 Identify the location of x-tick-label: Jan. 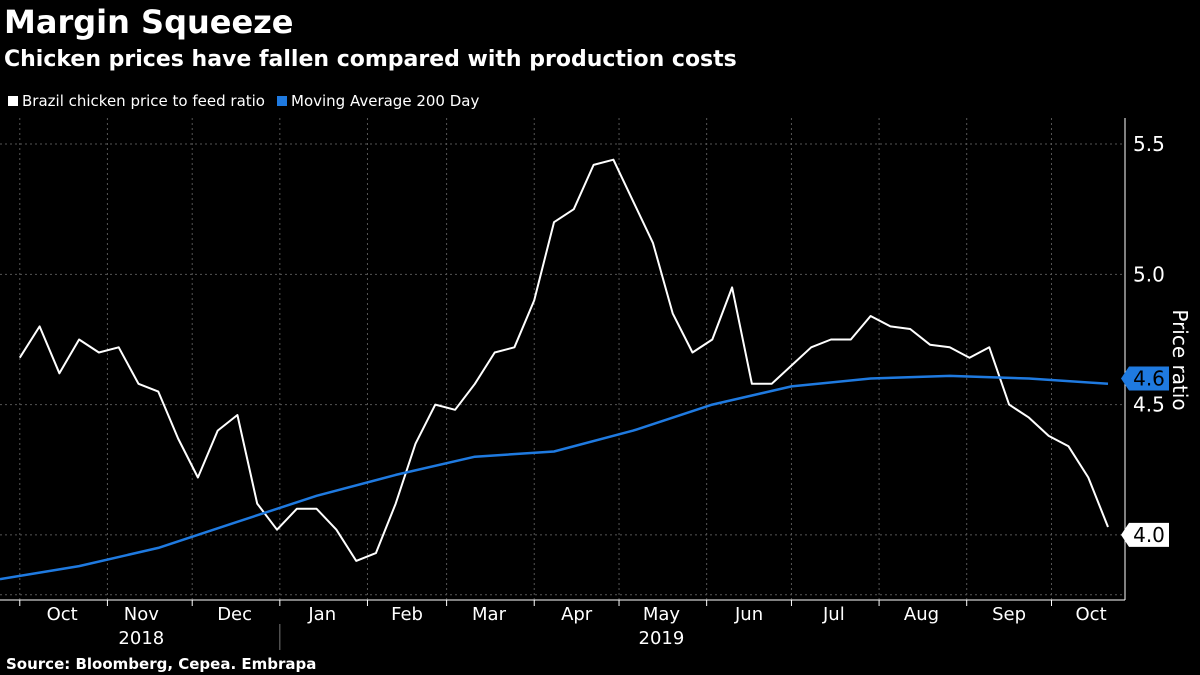
(321, 614).